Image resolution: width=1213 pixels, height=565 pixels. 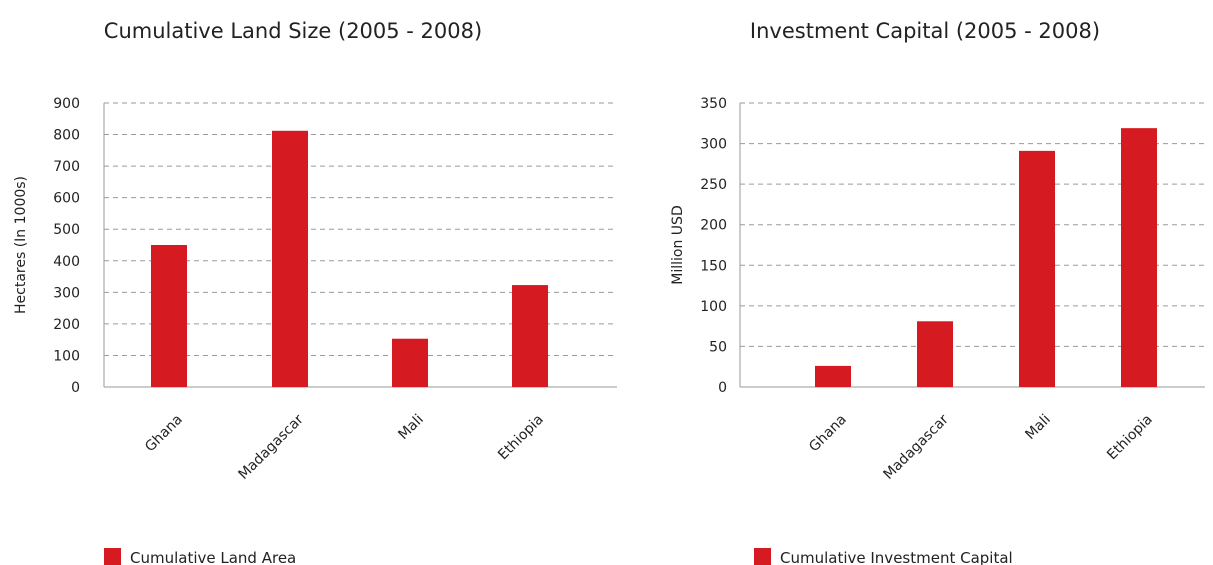 What do you see at coordinates (293, 31) in the screenshot?
I see `chart-title: Cumulative Land Size (2005 - 2008)` at bounding box center [293, 31].